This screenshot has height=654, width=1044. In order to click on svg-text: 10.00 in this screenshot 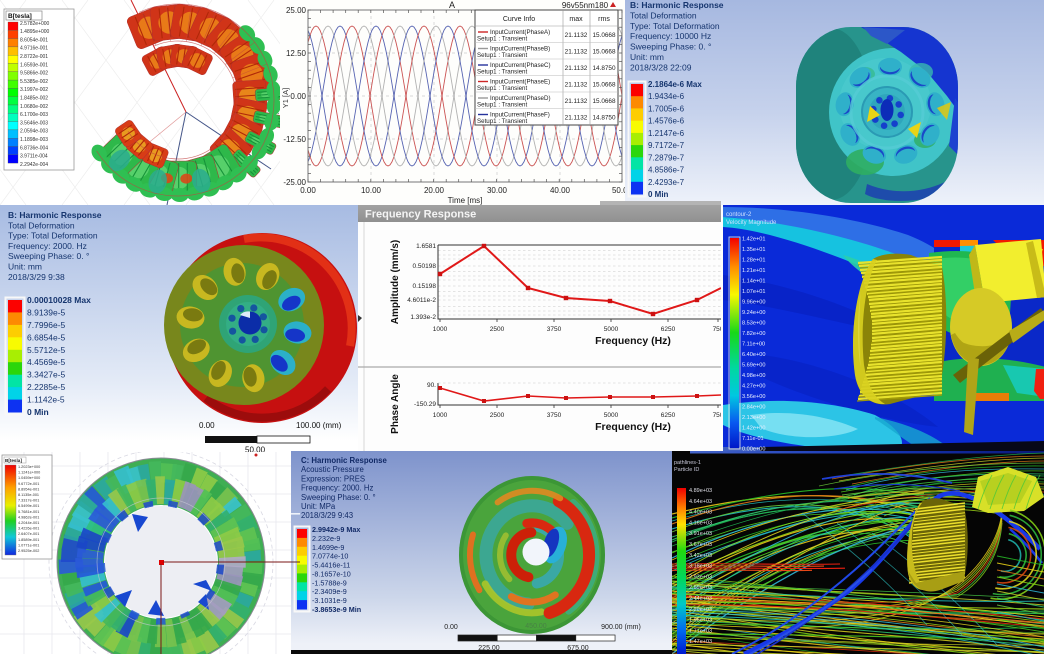, I will do `click(371, 190)`.